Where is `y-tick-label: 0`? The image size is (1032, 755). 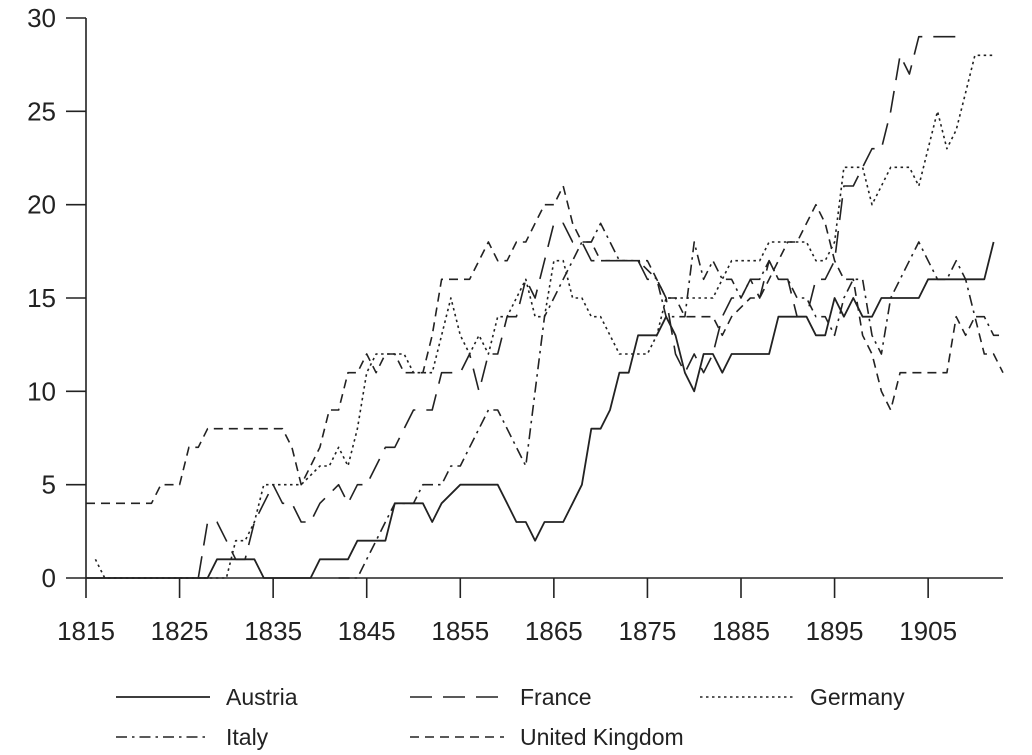
y-tick-label: 0 is located at coordinates (49, 578).